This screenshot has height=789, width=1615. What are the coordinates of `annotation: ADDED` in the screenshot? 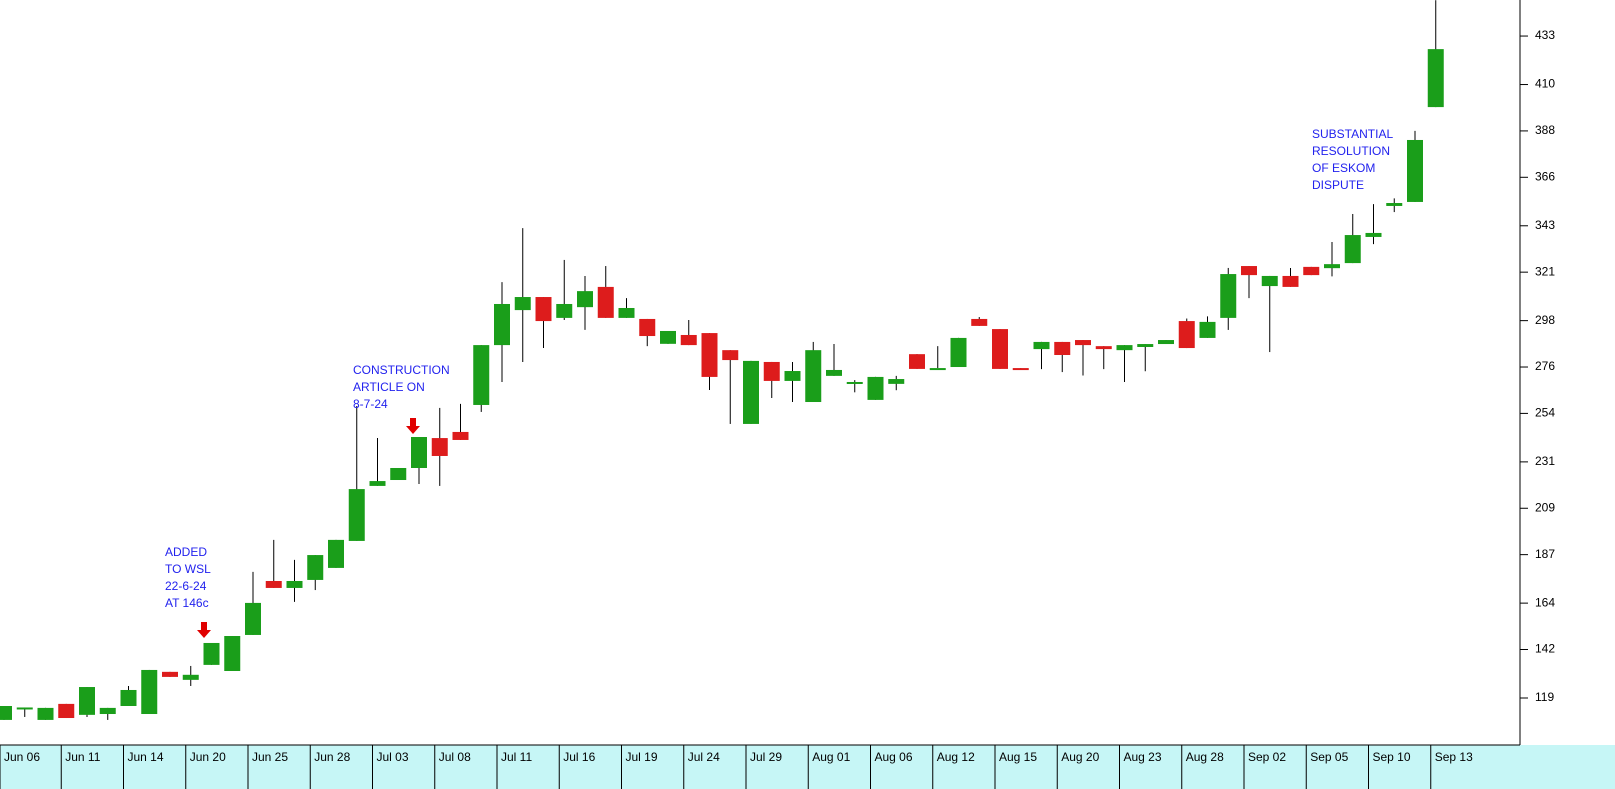 It's located at (186, 552).